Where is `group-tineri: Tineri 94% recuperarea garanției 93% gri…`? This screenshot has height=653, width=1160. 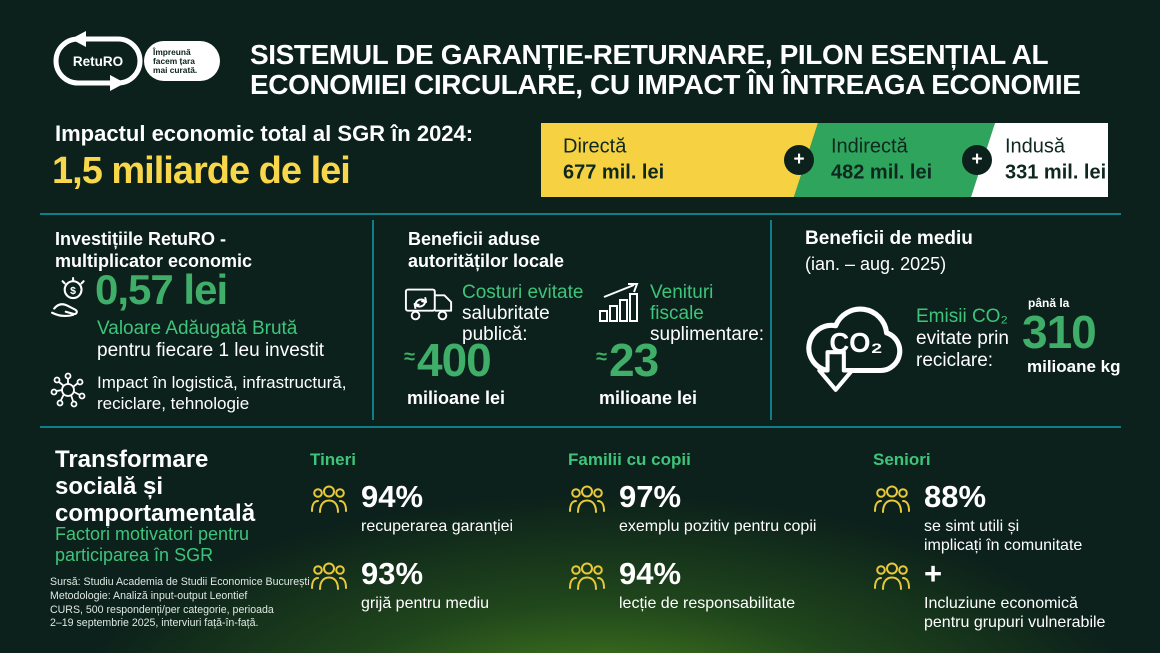
group-tineri: Tineri 94% recuperarea garanției 93% gri… is located at coordinates (435, 531).